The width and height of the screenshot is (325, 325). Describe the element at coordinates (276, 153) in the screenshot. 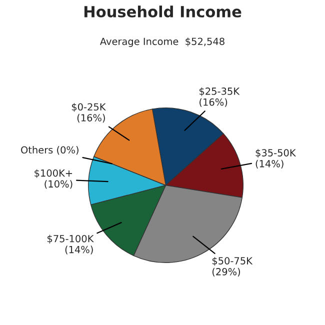

I see `slice-label: $35-50K` at that location.